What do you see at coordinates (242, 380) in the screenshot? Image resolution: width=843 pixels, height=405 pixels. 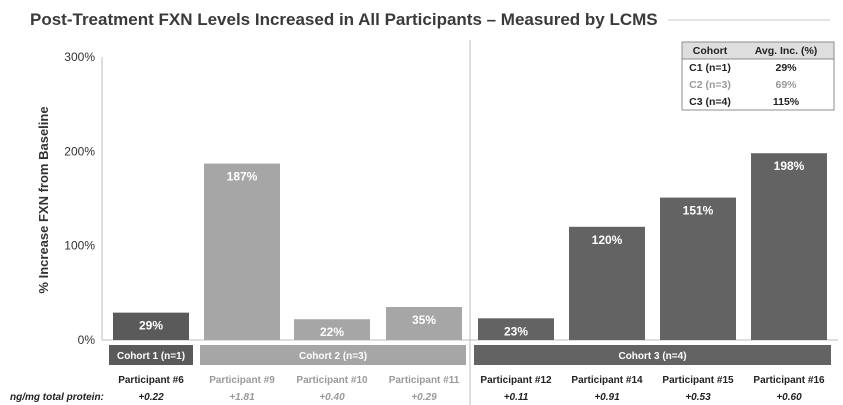 I see `participant-label: Participant #9` at bounding box center [242, 380].